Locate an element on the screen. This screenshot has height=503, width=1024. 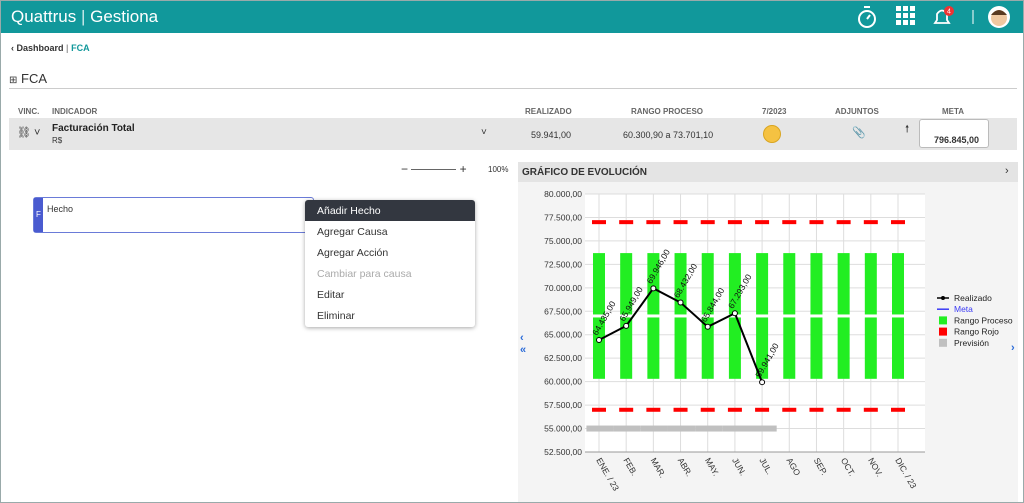
legend-item: Realizado is located at coordinates (964, 298).